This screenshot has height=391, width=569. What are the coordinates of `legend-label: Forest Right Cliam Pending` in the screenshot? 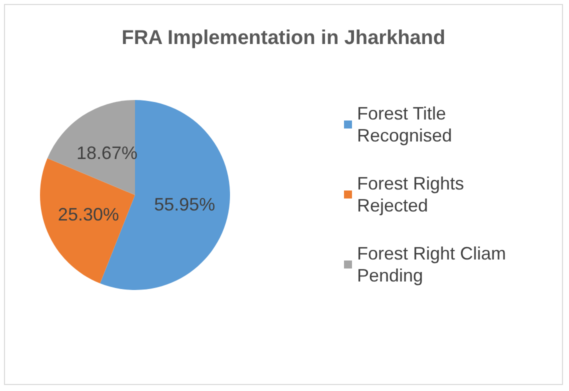 It's located at (434, 265).